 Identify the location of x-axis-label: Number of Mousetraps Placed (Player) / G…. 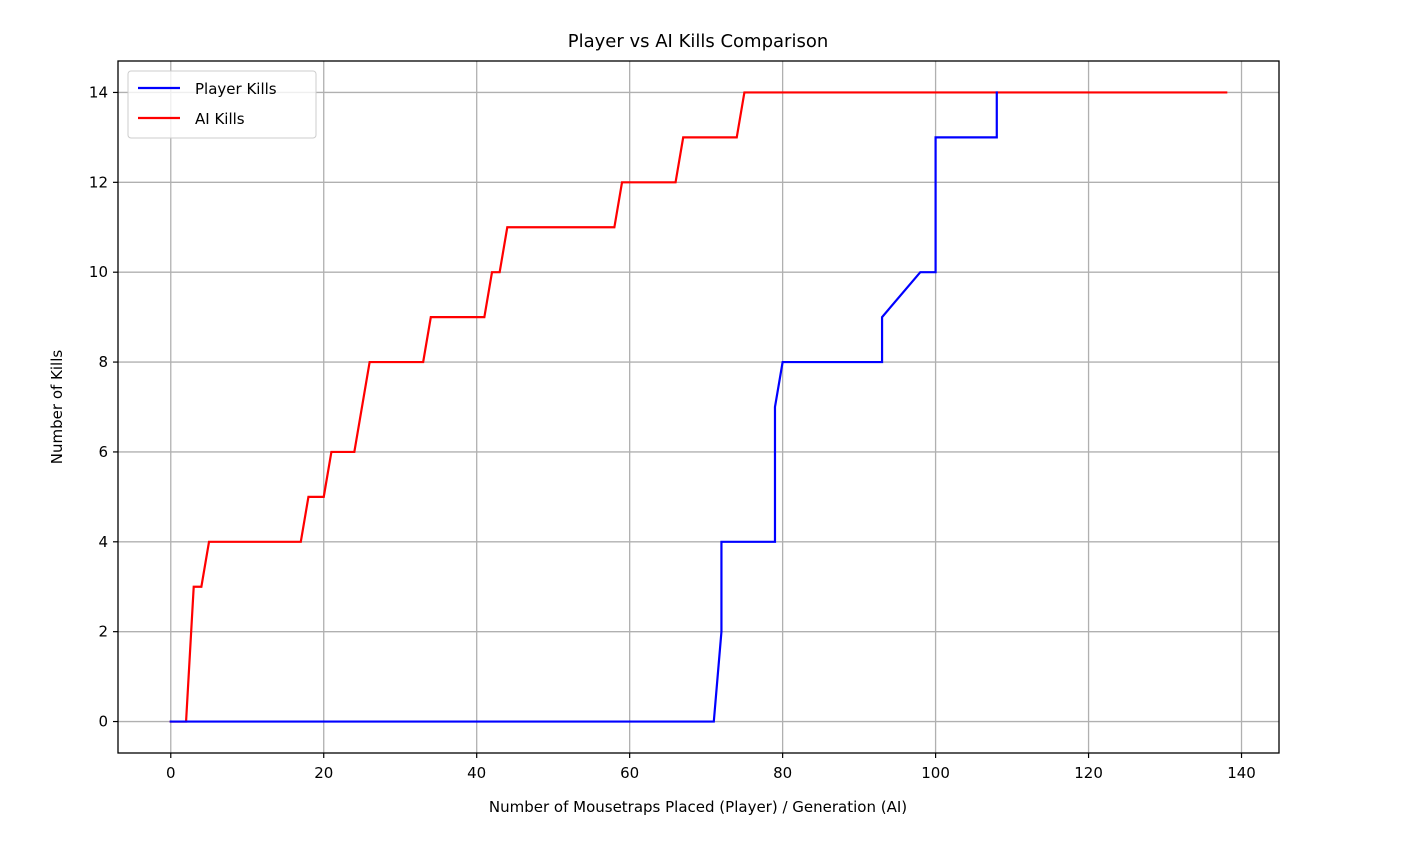
(698, 807).